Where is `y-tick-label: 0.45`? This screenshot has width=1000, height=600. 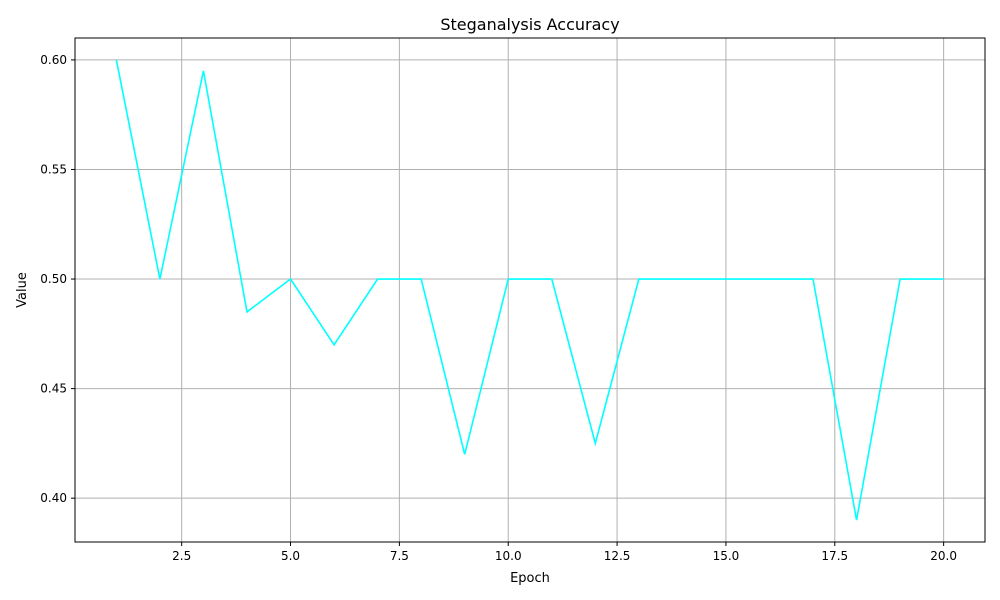
y-tick-label: 0.45 is located at coordinates (53, 389).